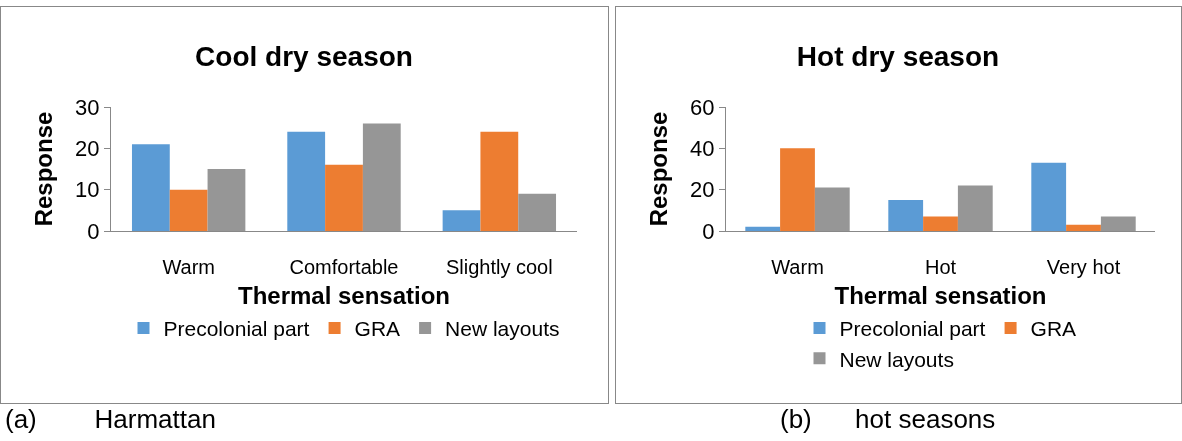 Image resolution: width=1182 pixels, height=441 pixels. What do you see at coordinates (940, 267) in the screenshot?
I see `x-tick-label: Hot` at bounding box center [940, 267].